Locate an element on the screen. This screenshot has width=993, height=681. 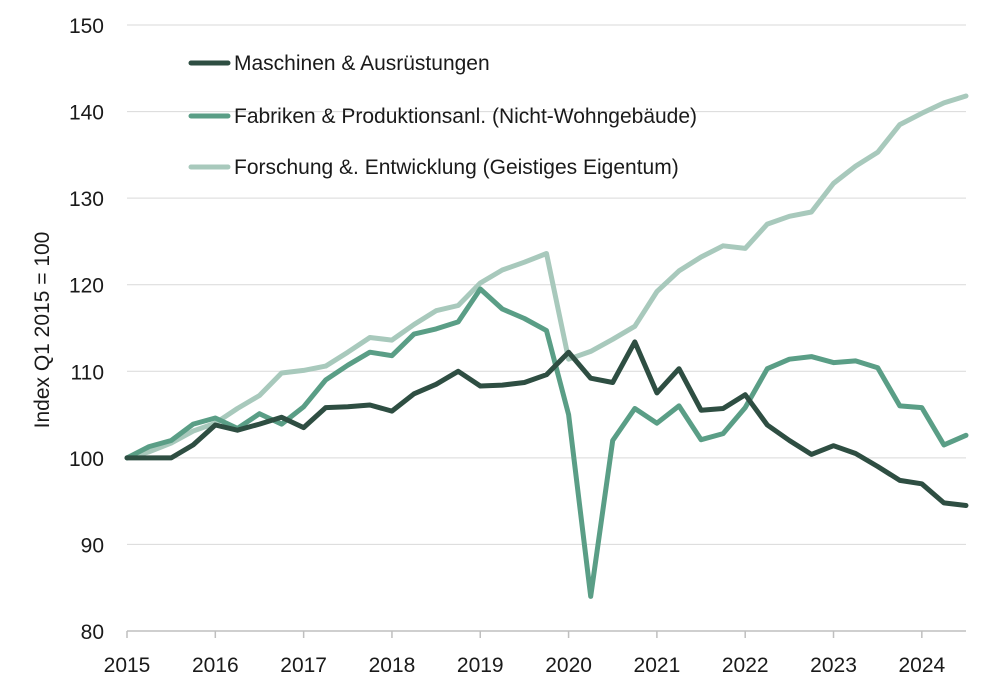
x-axis-ticks: 2015 2016 2017 2018 2019 2020 2021 2022 2023 2024 is located at coordinates (525, 654).